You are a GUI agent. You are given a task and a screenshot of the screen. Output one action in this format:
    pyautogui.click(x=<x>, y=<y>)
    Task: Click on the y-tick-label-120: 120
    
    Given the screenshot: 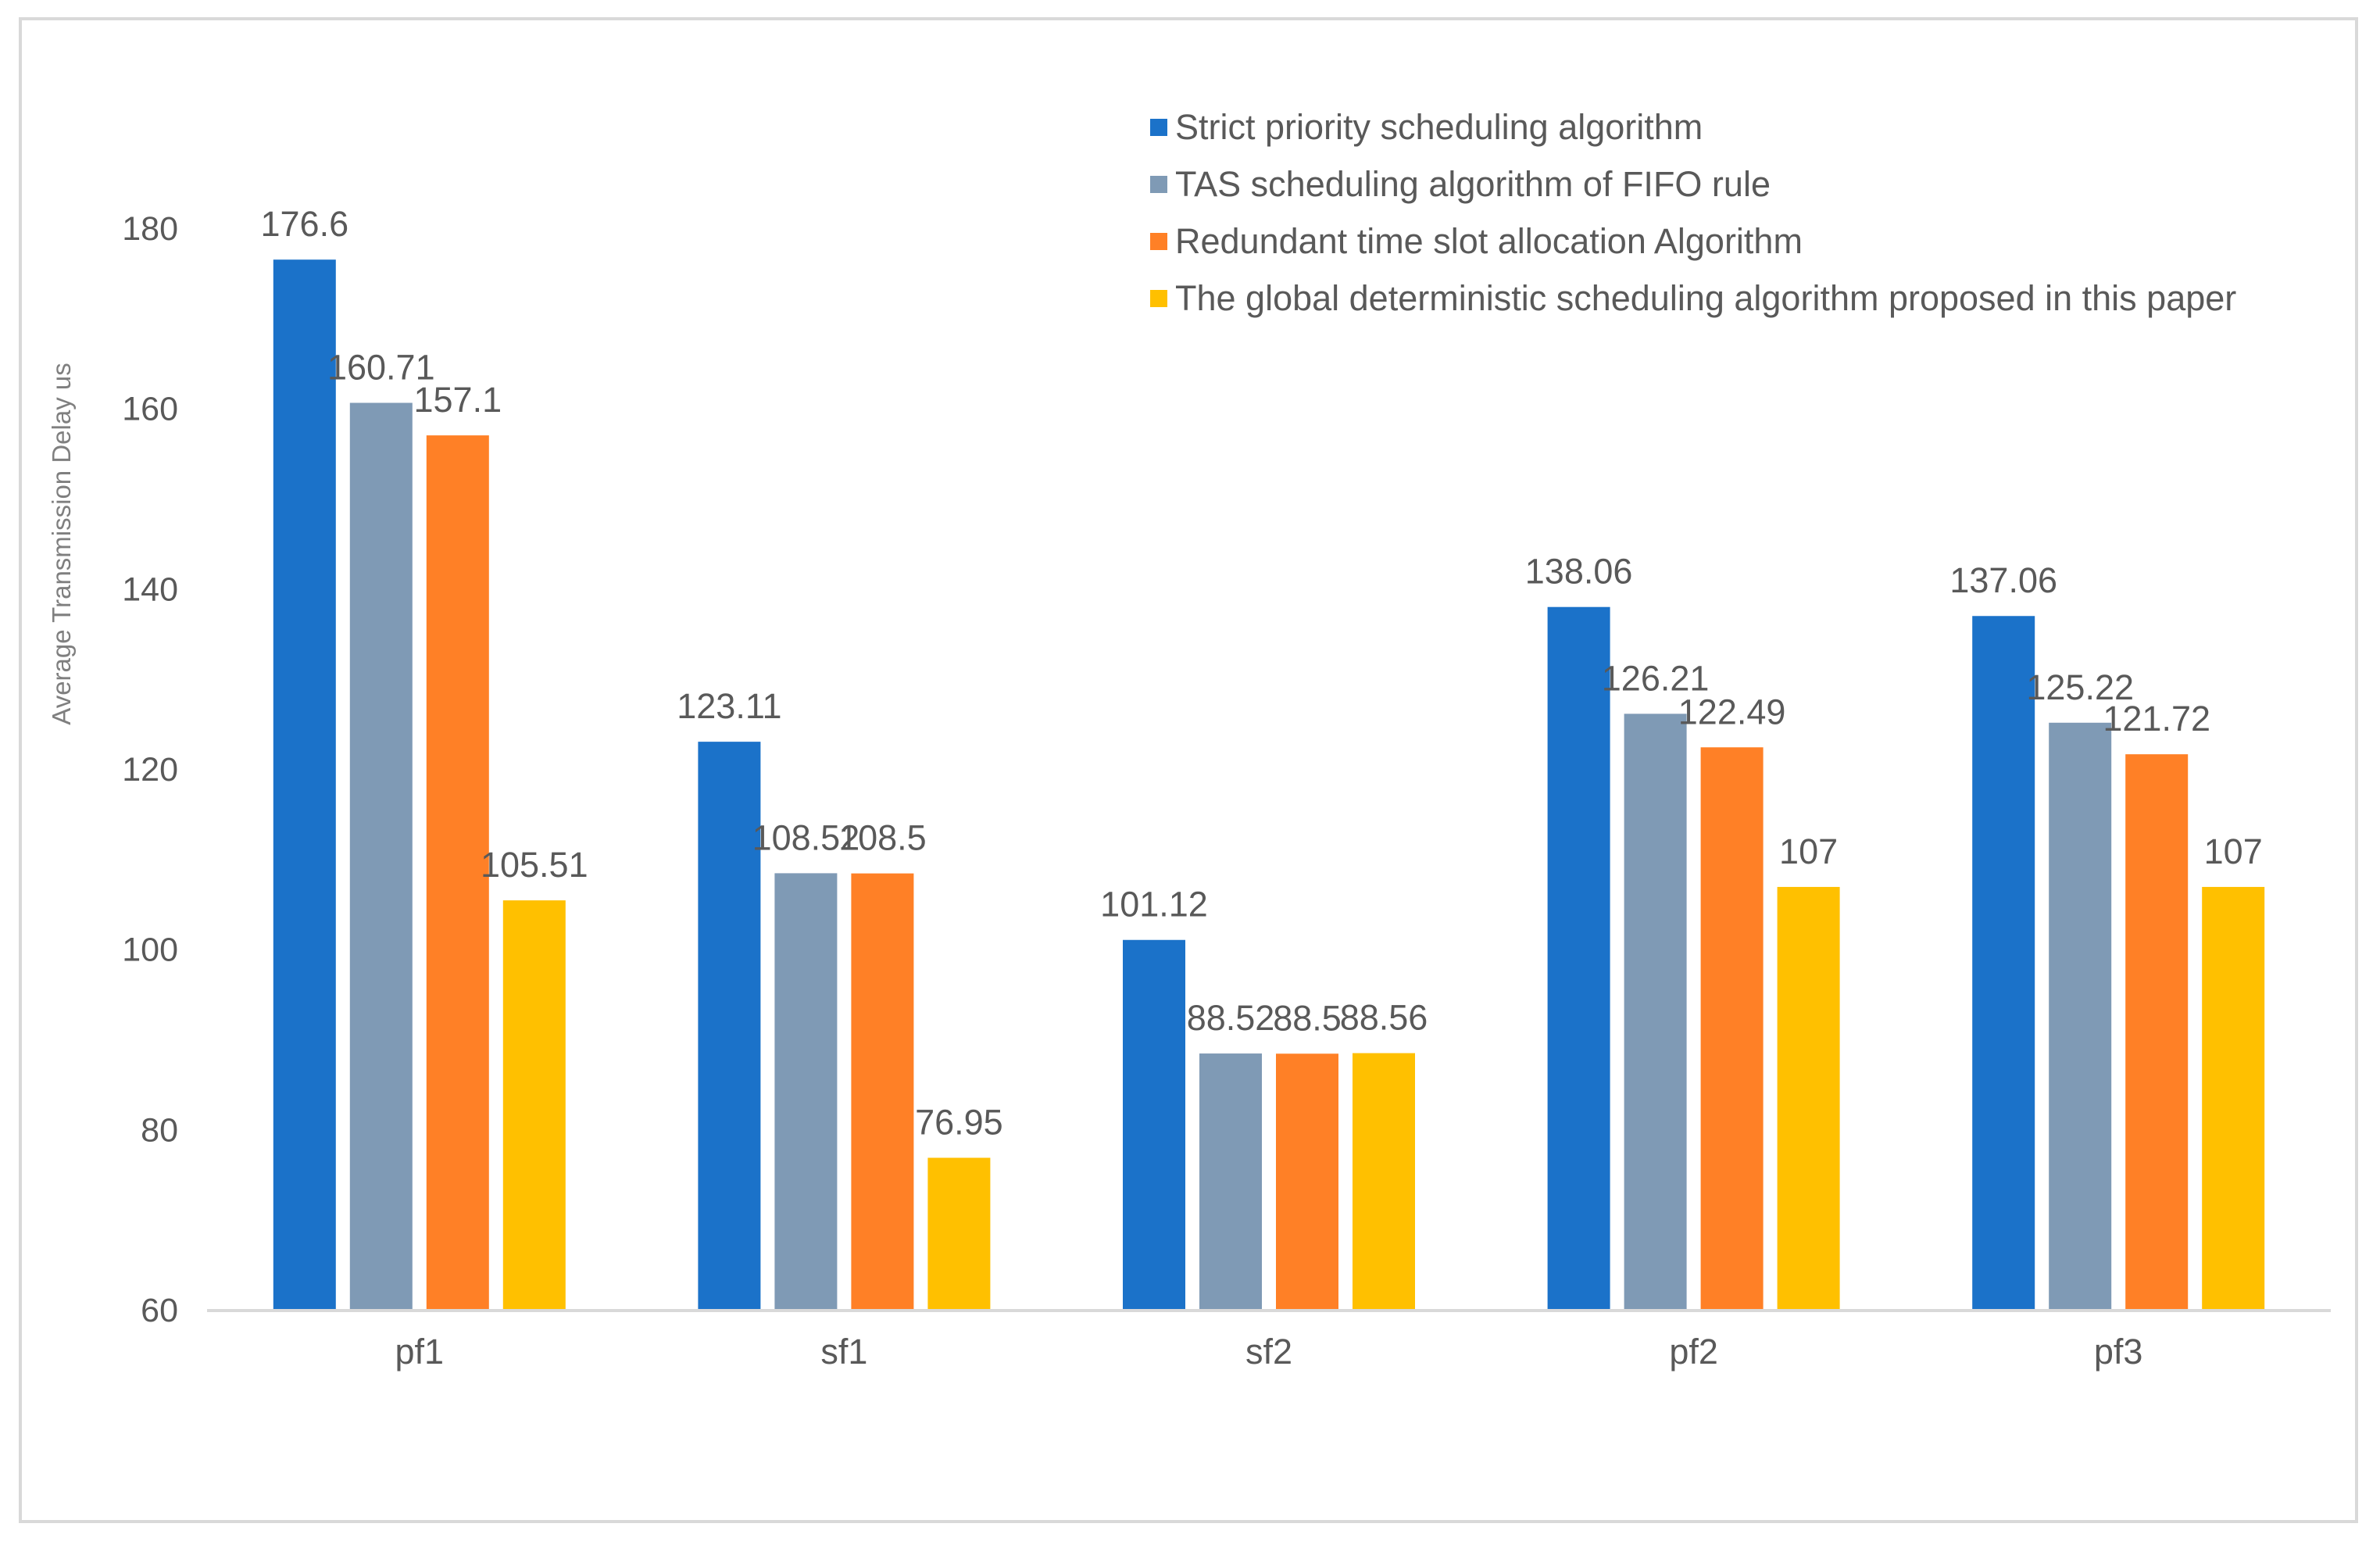 What is the action you would take?
    pyautogui.click(x=150, y=770)
    